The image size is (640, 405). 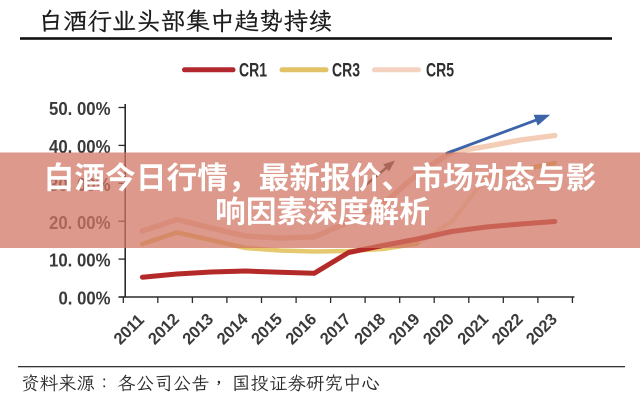 I want to click on svg-text: CR5, so click(x=440, y=71).